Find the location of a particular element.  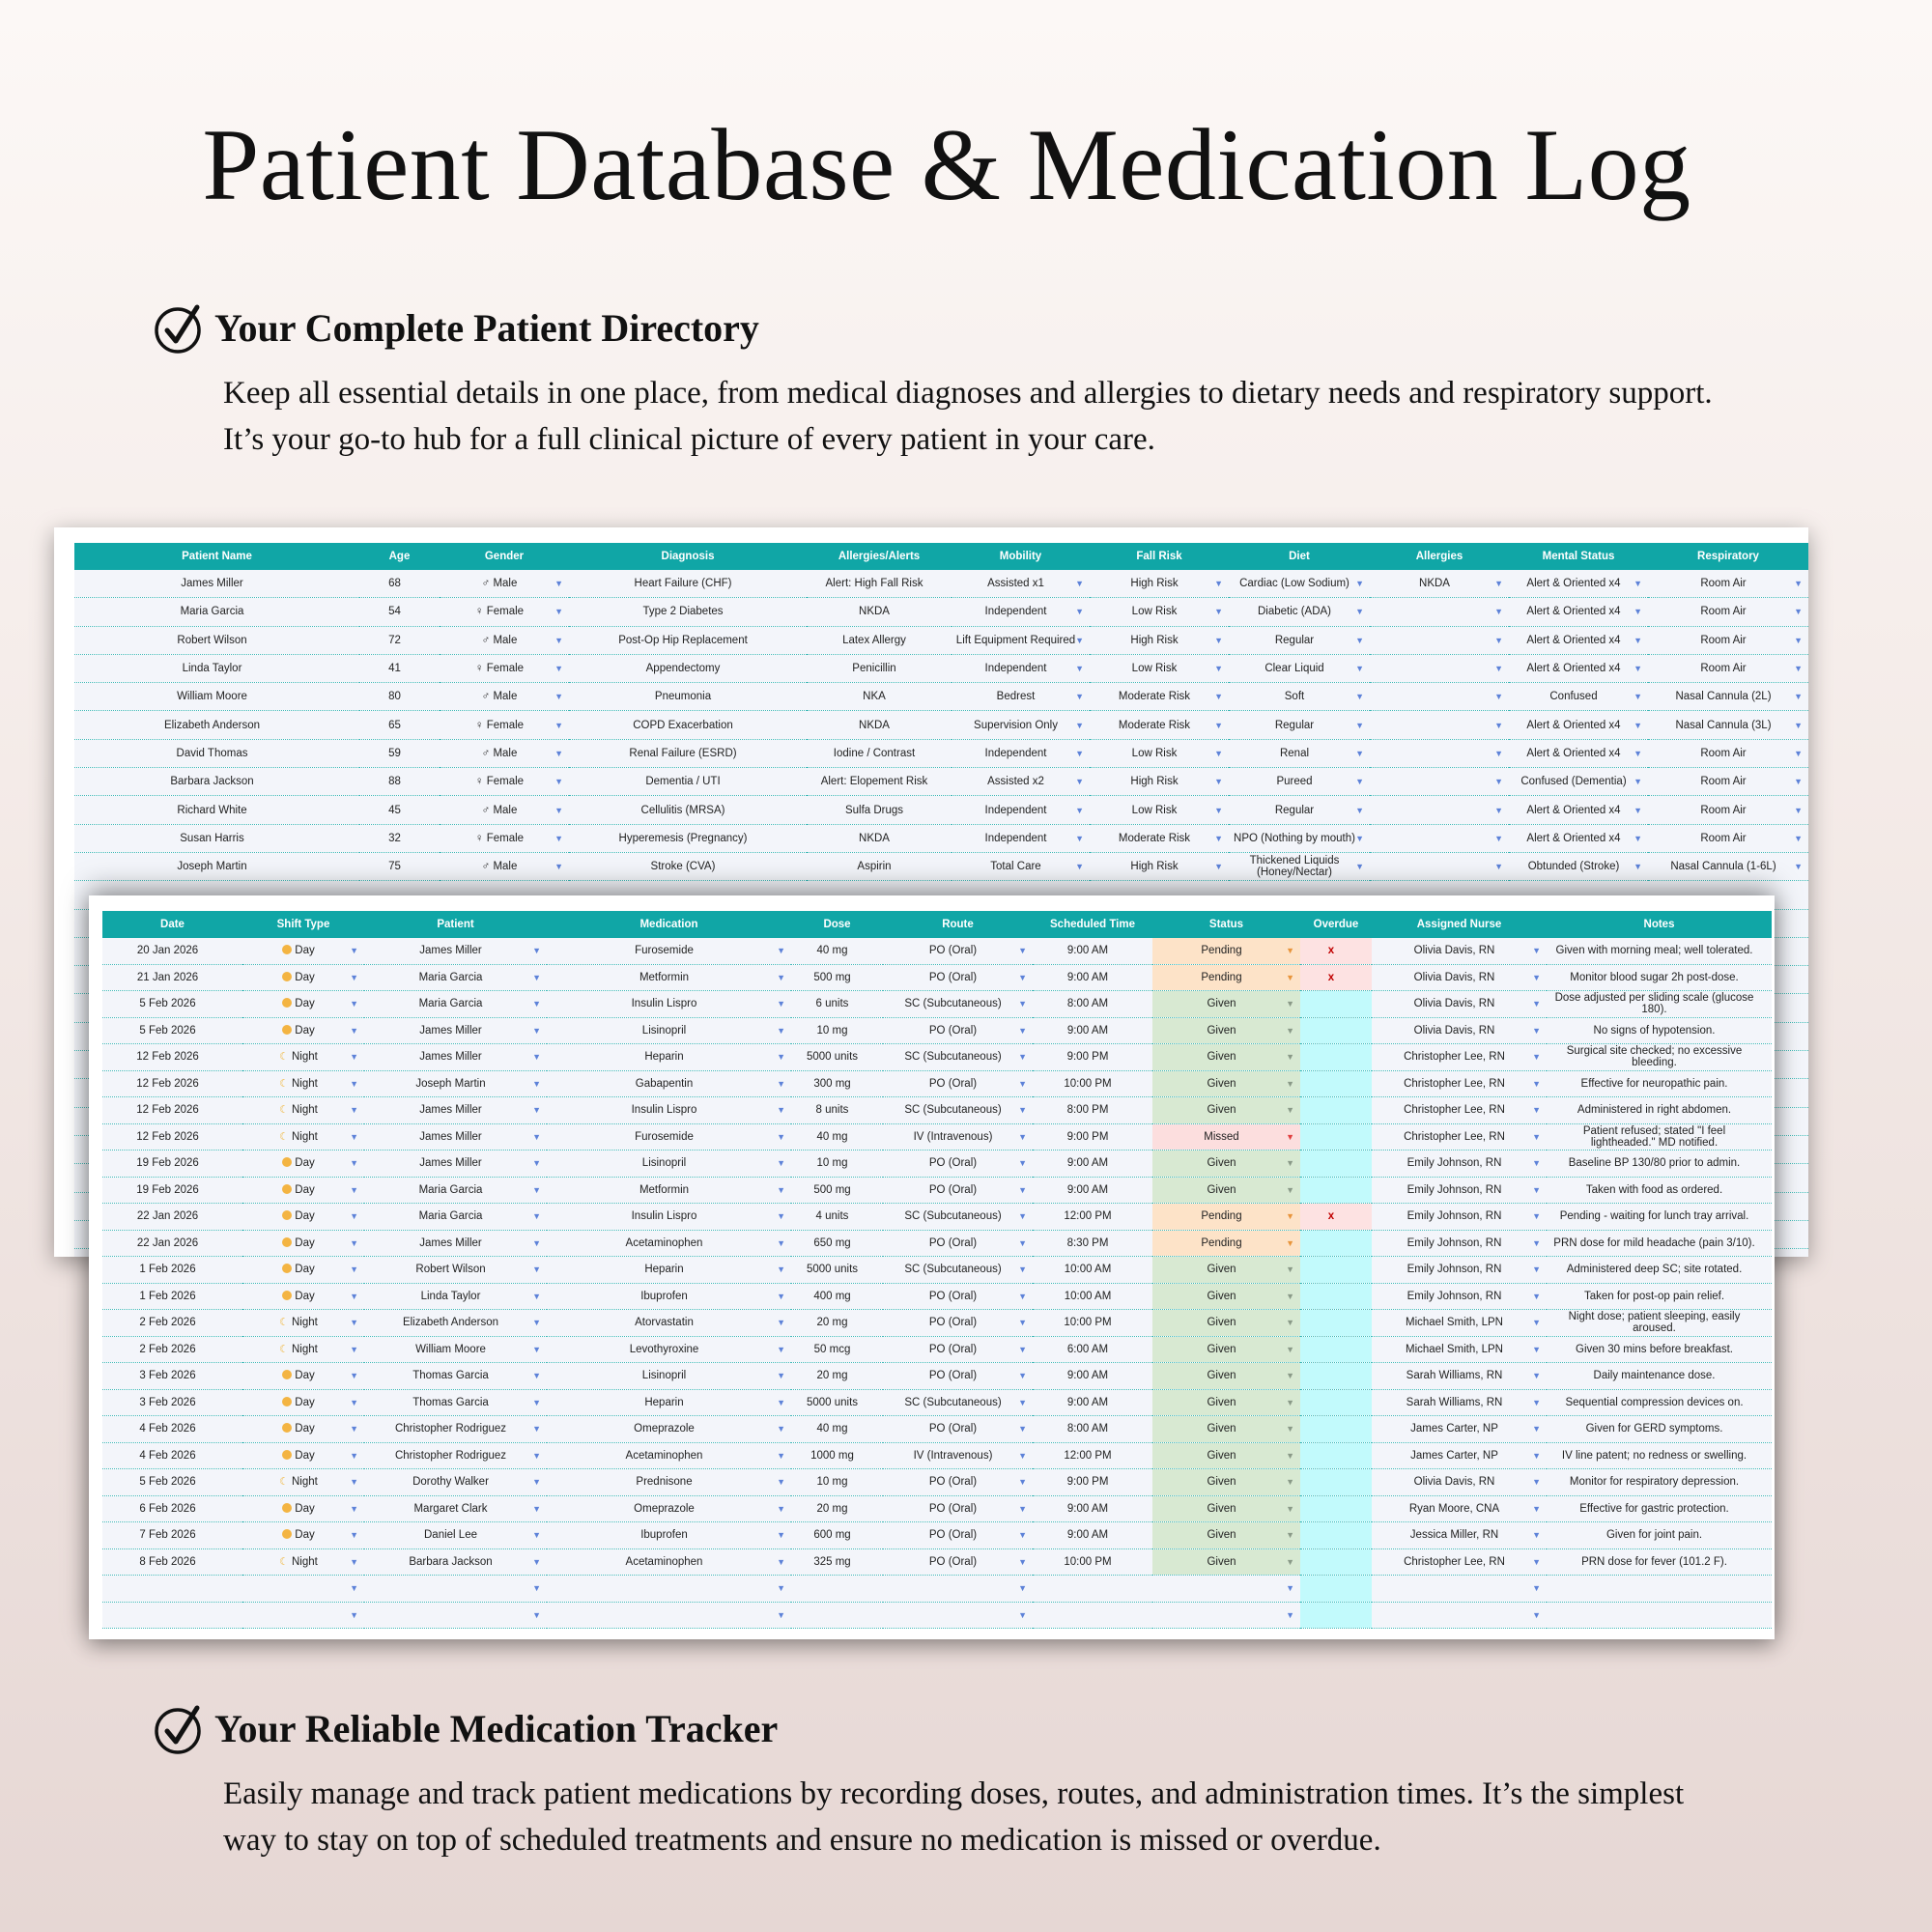

cell-shift-type: ☾ Night ▼ is located at coordinates (303, 1110).